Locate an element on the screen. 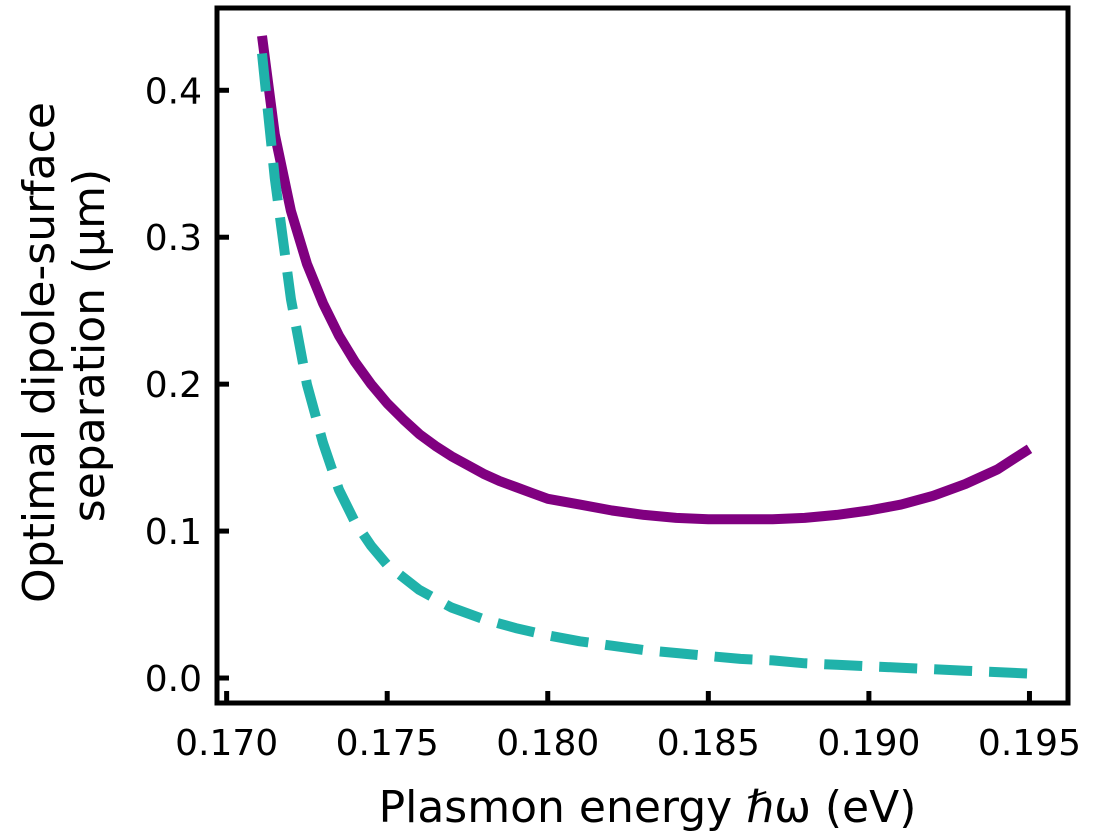 The width and height of the screenshot is (1093, 836). y-tick-label: 0.4 is located at coordinates (173, 91).